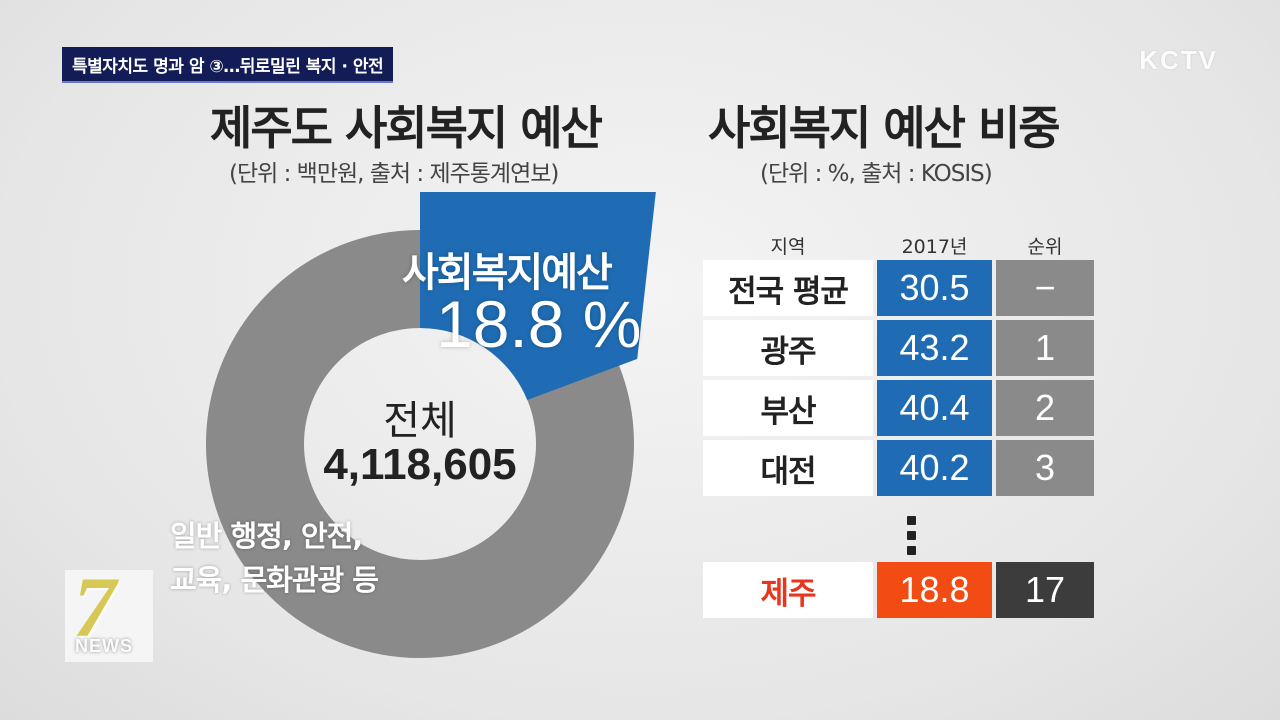 This screenshot has height=720, width=1280. Describe the element at coordinates (1045, 247) in the screenshot. I see `column-header-rank: 순위` at that location.